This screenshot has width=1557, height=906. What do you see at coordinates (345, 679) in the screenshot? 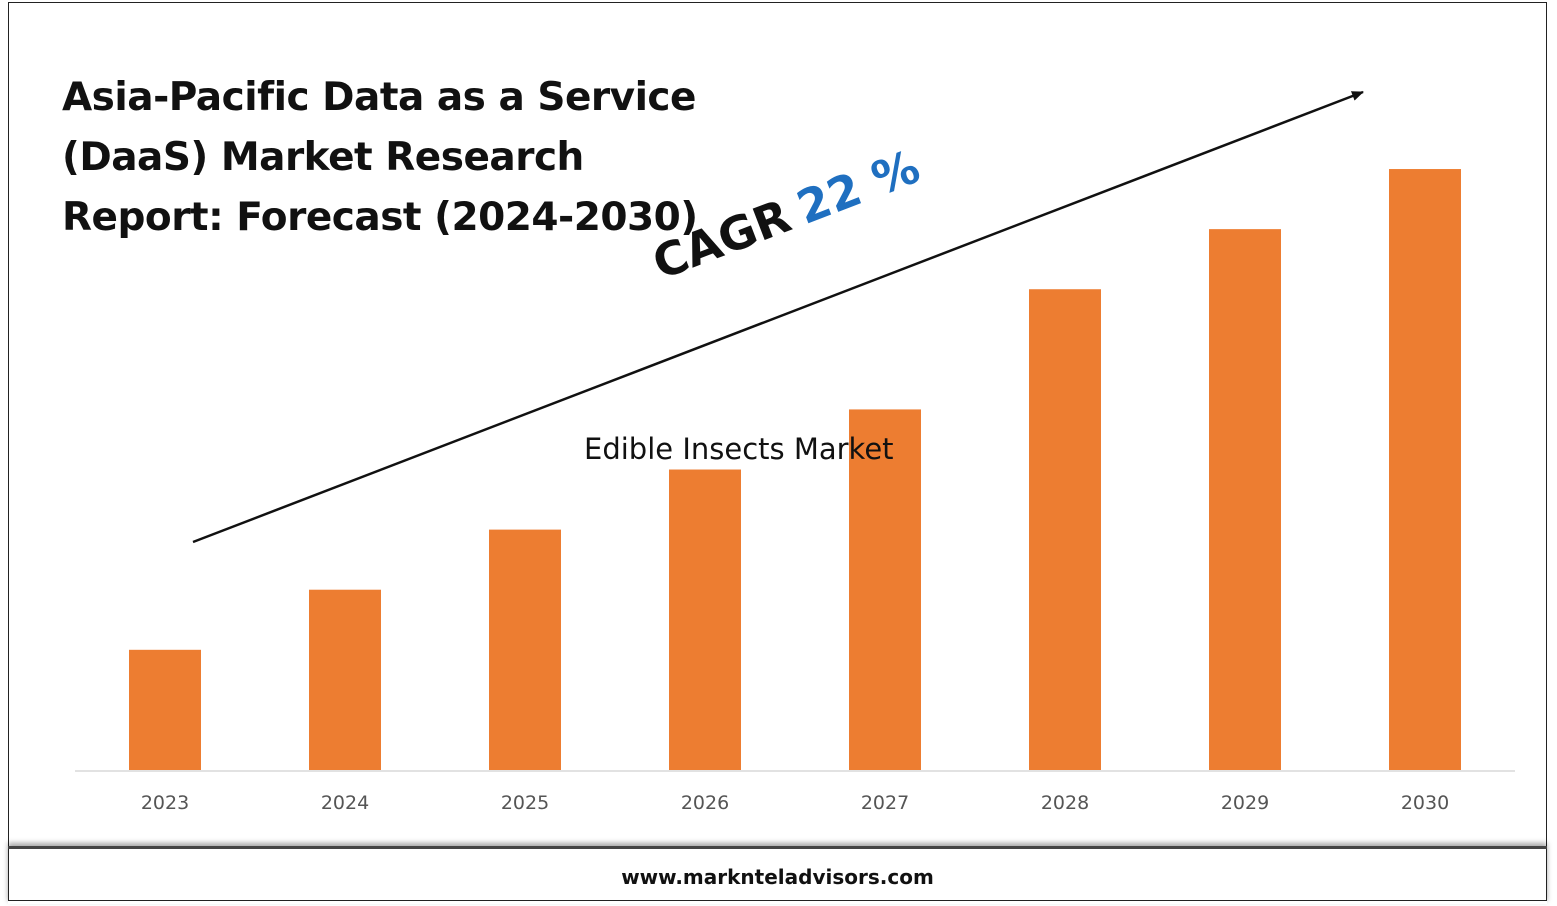
I see `bar-2024` at bounding box center [345, 679].